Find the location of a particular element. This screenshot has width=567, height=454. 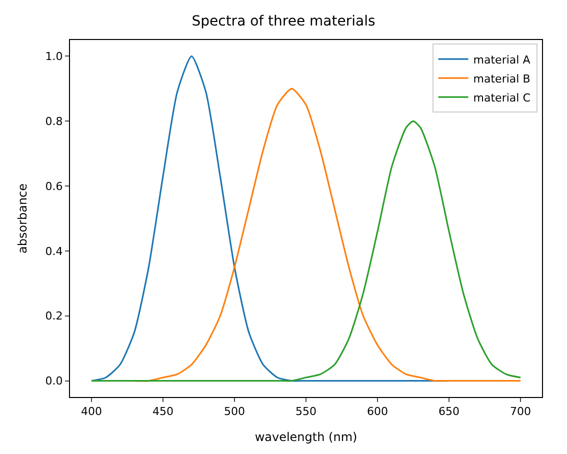

y-axis-title: absorbance is located at coordinates (23, 218).